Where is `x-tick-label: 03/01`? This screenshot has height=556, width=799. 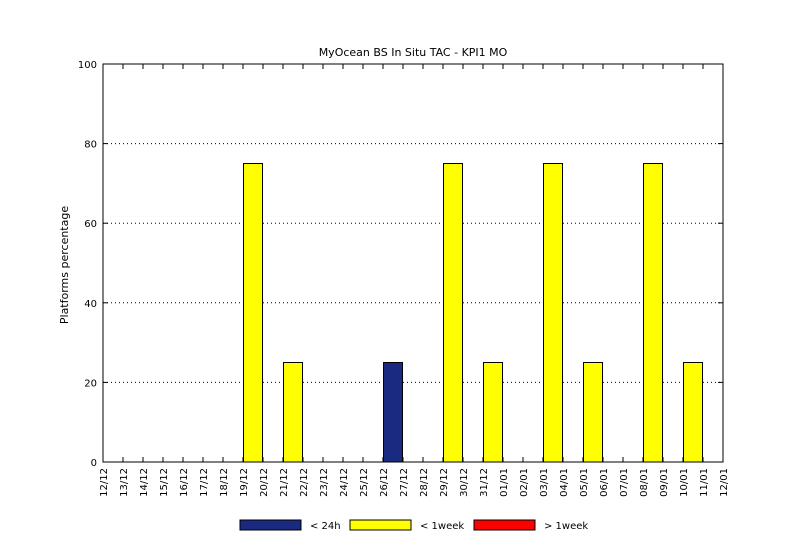 x-tick-label: 03/01 is located at coordinates (544, 482).